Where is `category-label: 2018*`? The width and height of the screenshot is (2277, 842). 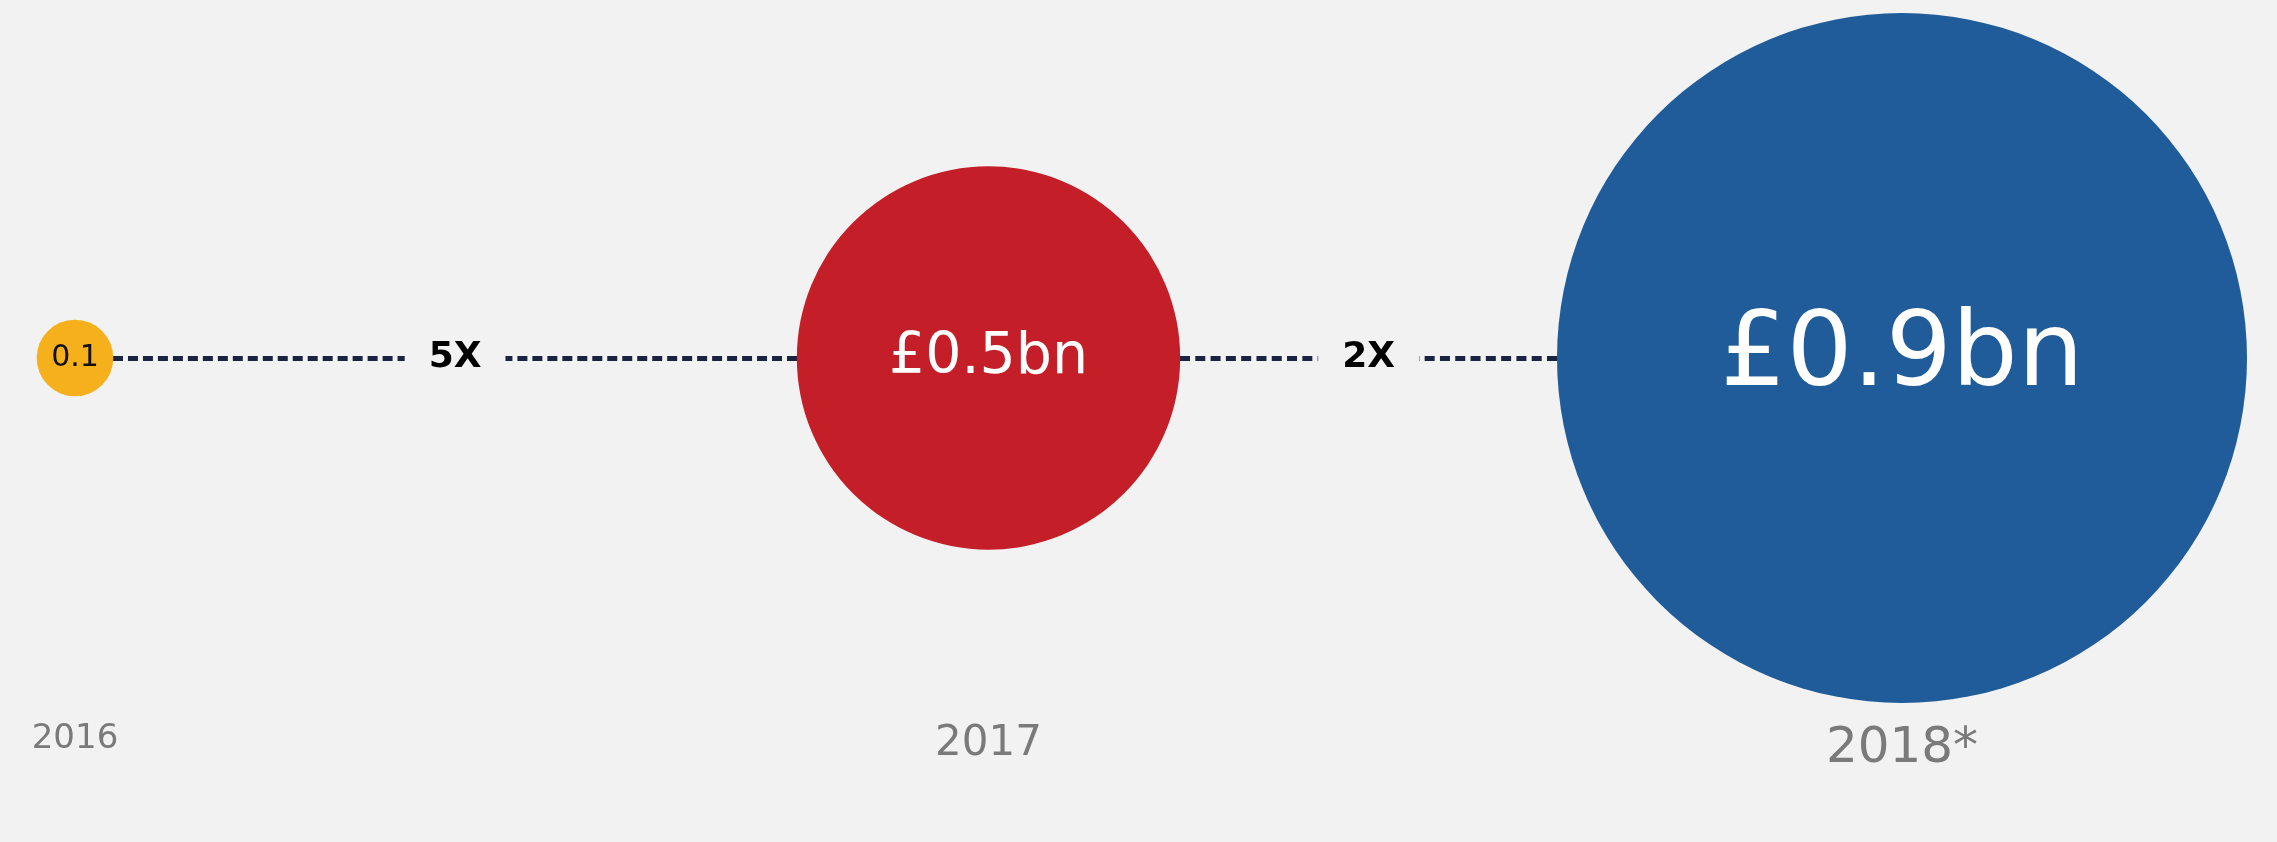
category-label: 2018* is located at coordinates (1902, 744).